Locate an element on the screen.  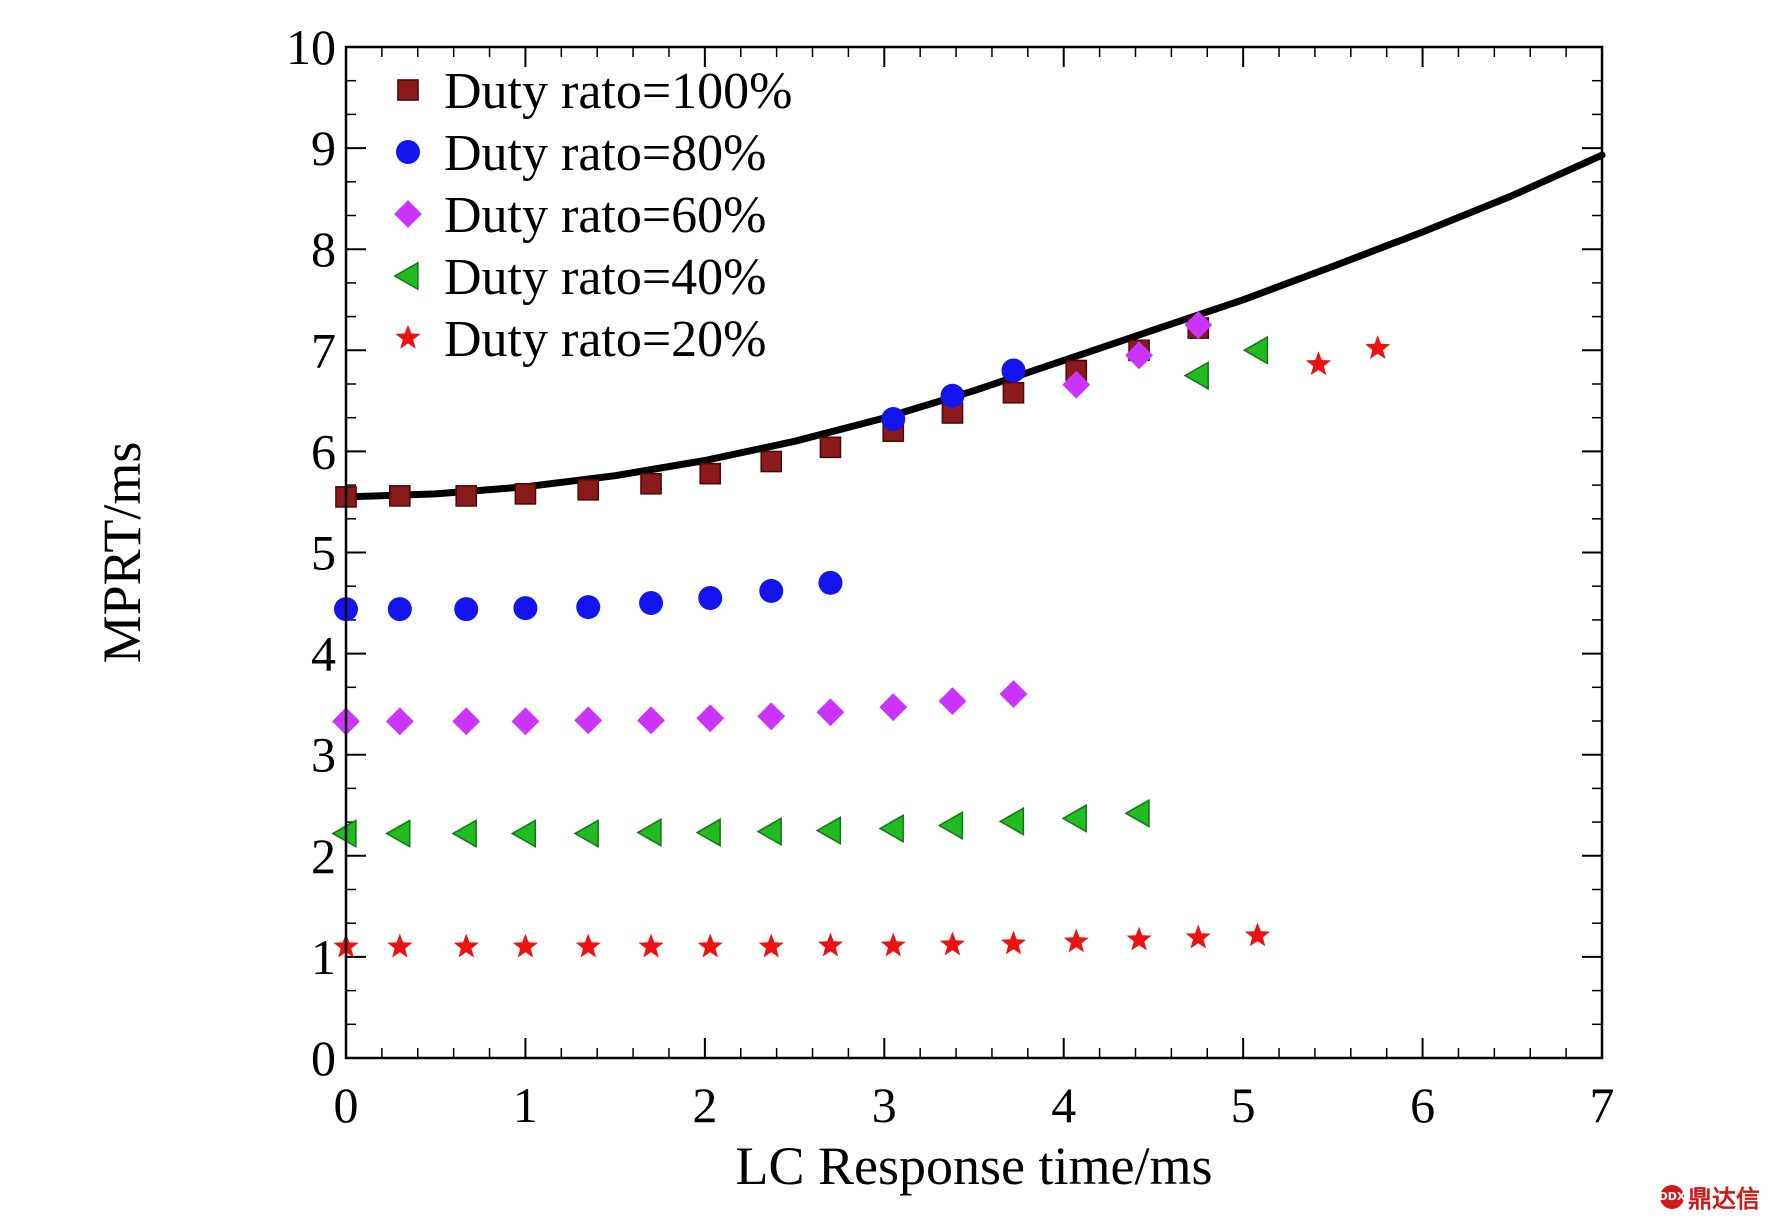
legend-label: Duty rato=20% is located at coordinates (605, 339).